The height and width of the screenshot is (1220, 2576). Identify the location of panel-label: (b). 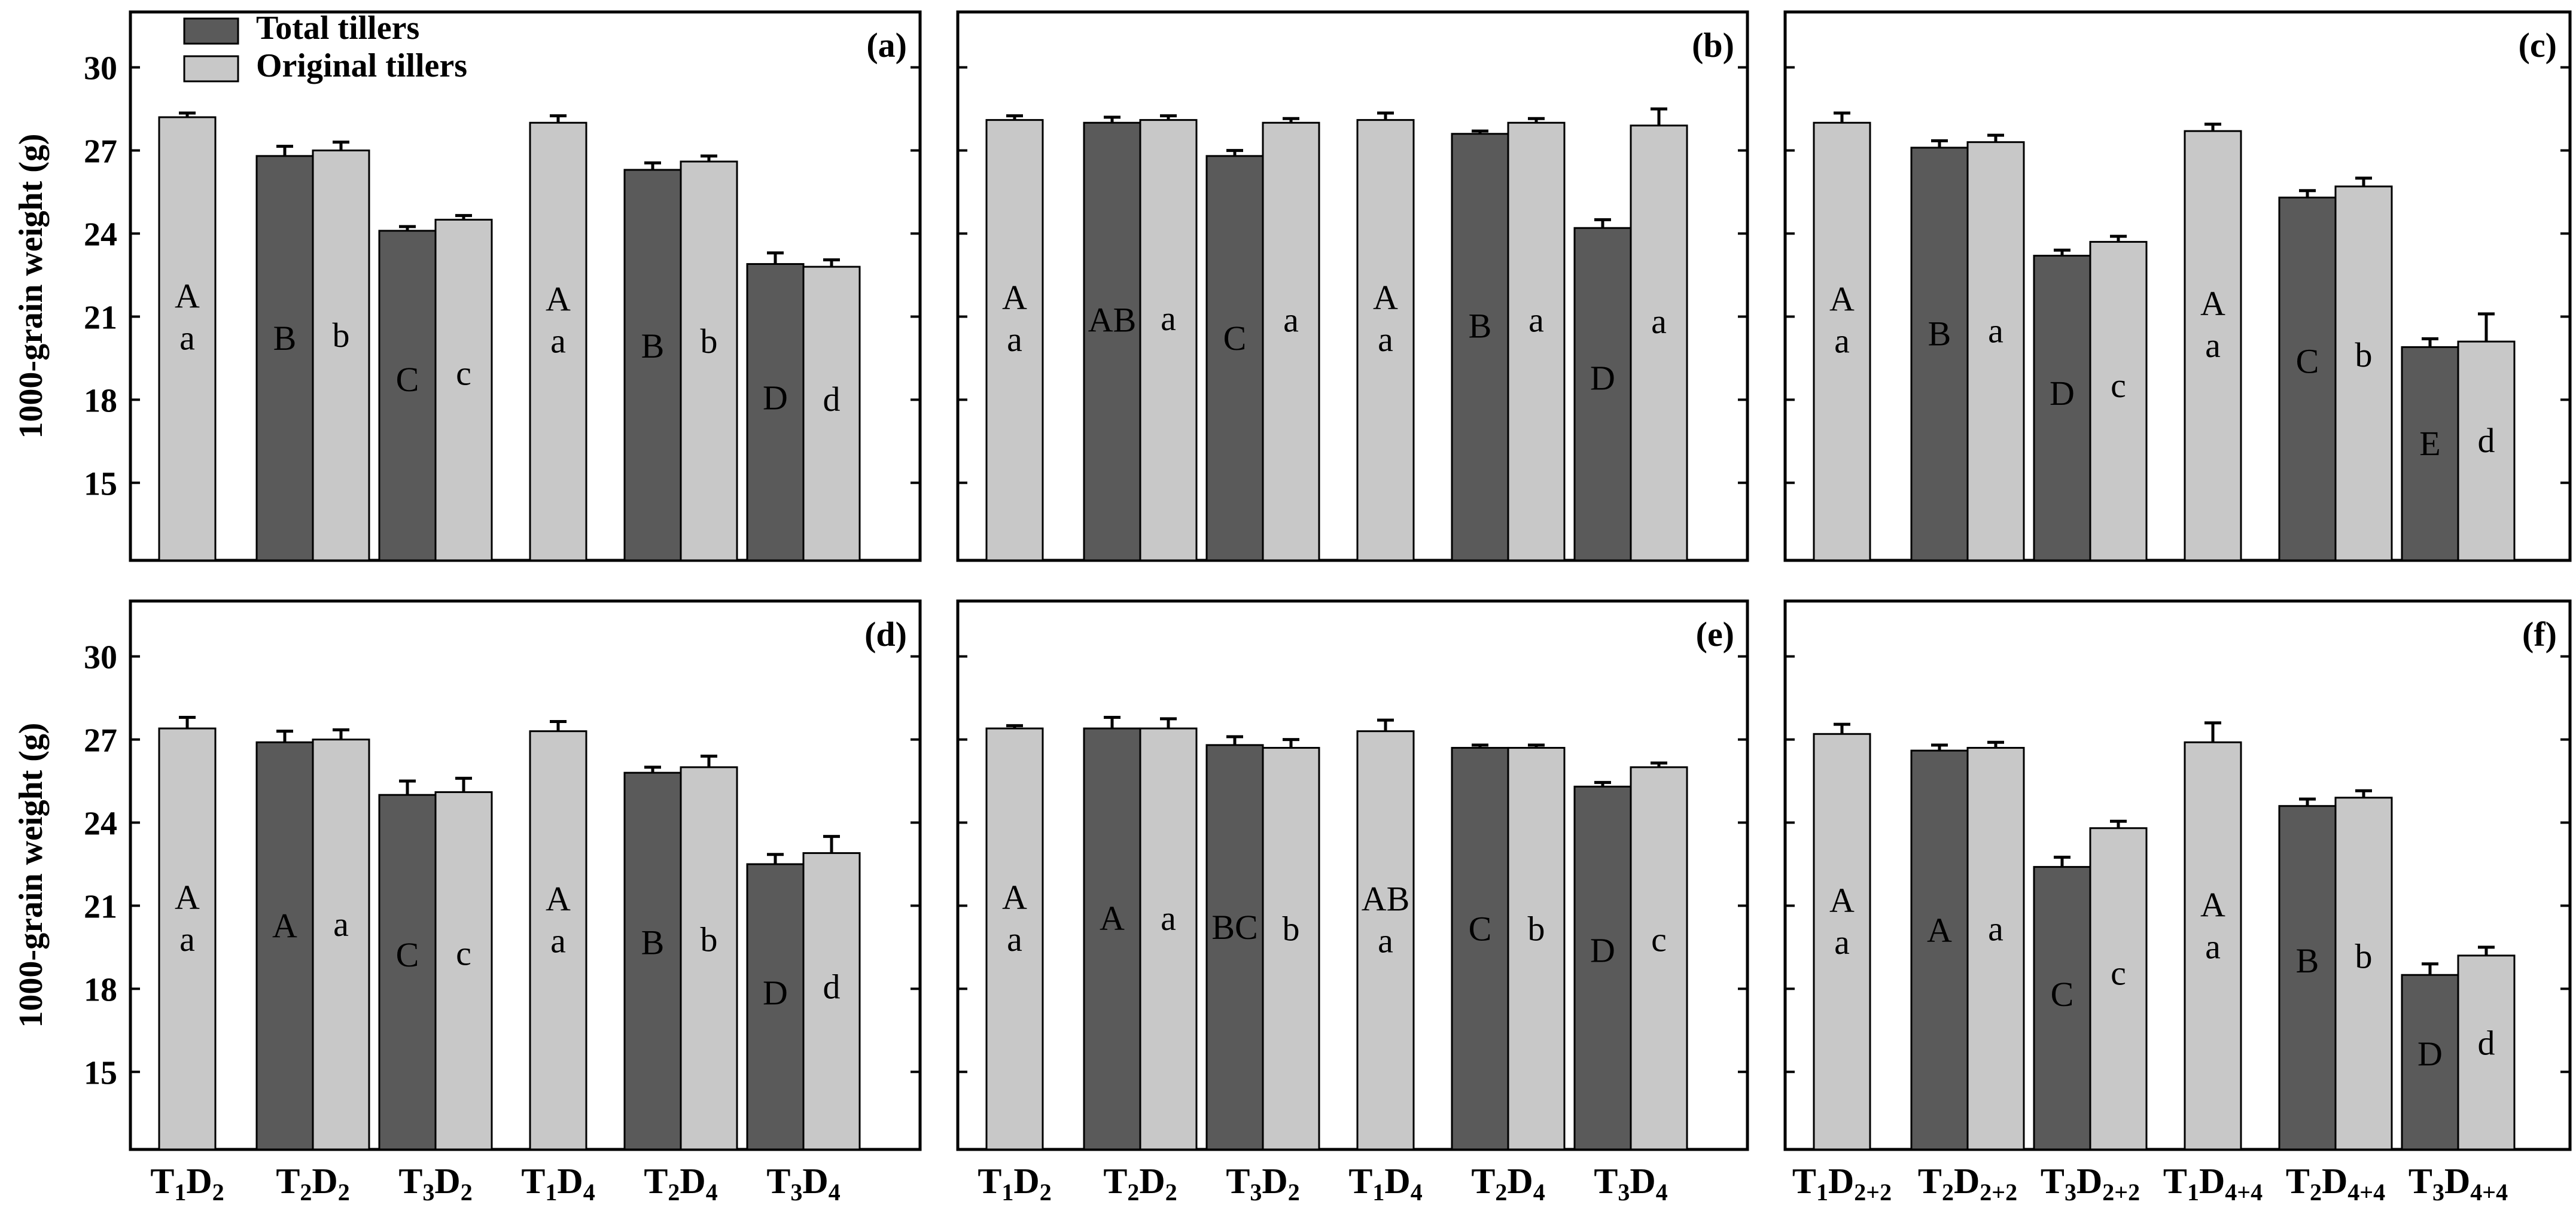
(1713, 45).